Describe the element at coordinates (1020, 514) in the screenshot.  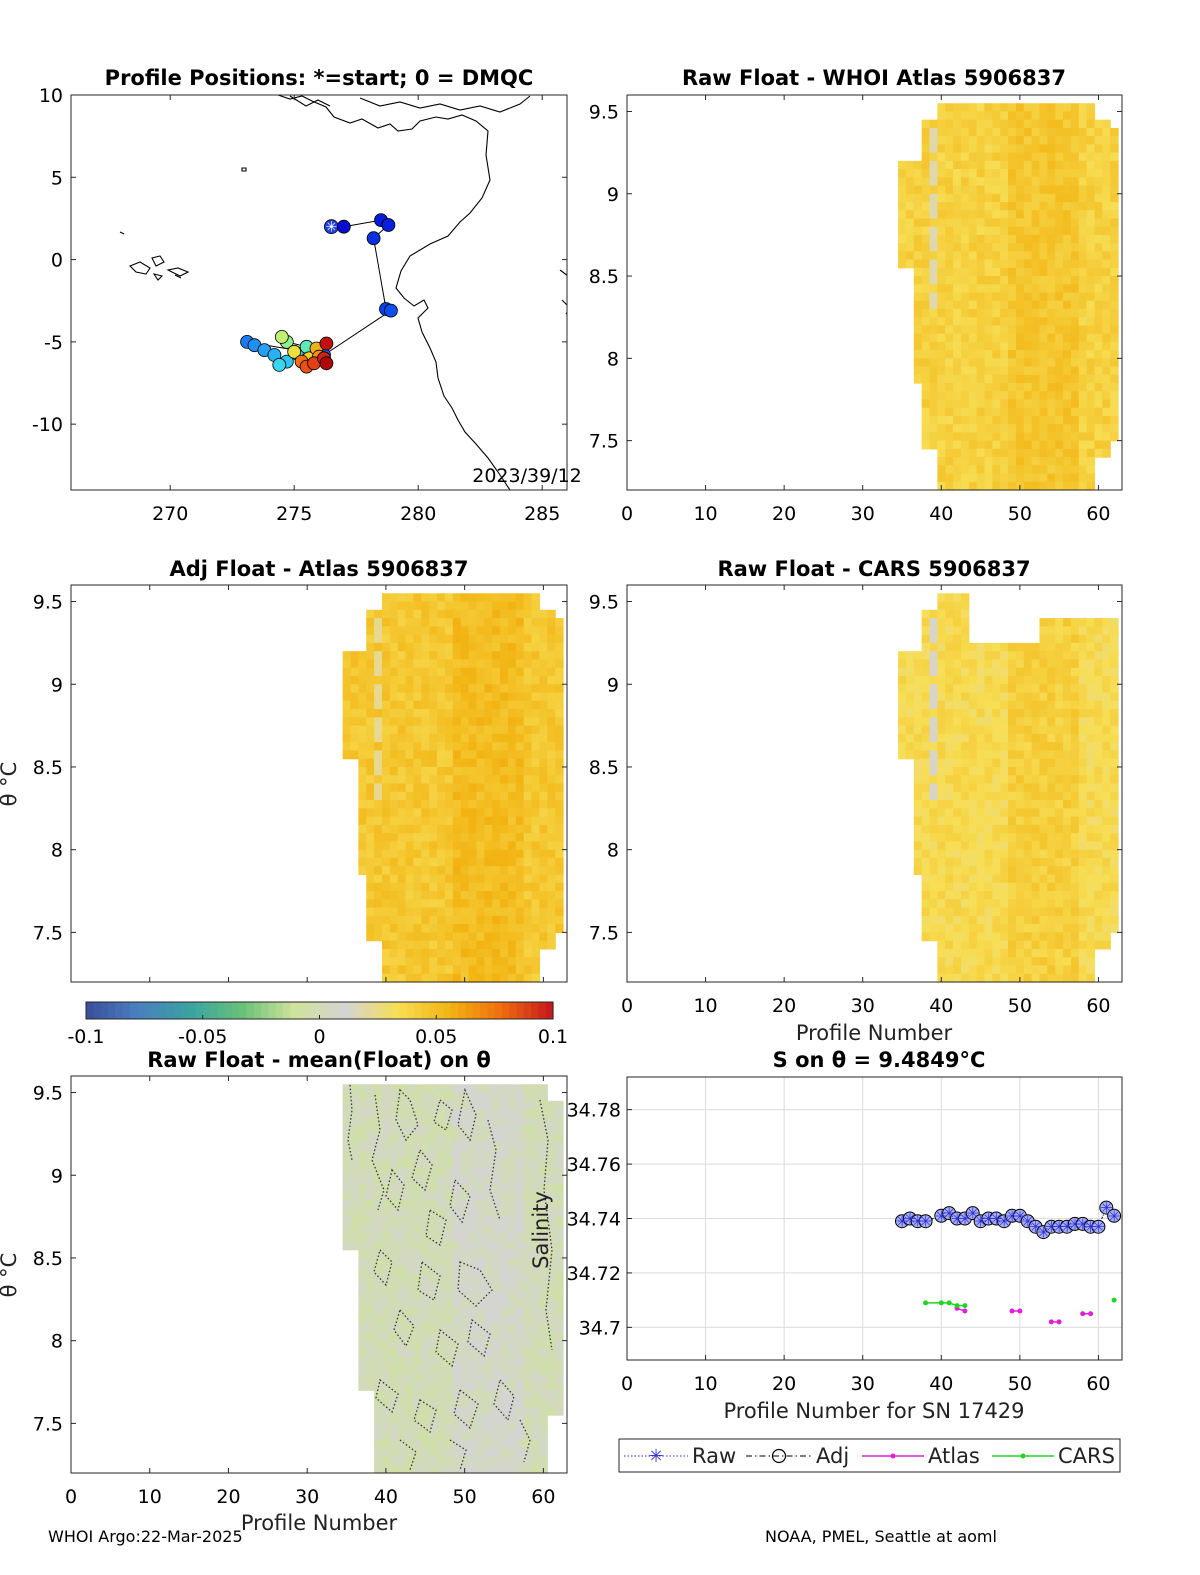
I see `raw-atlas-xtick-label: 50` at that location.